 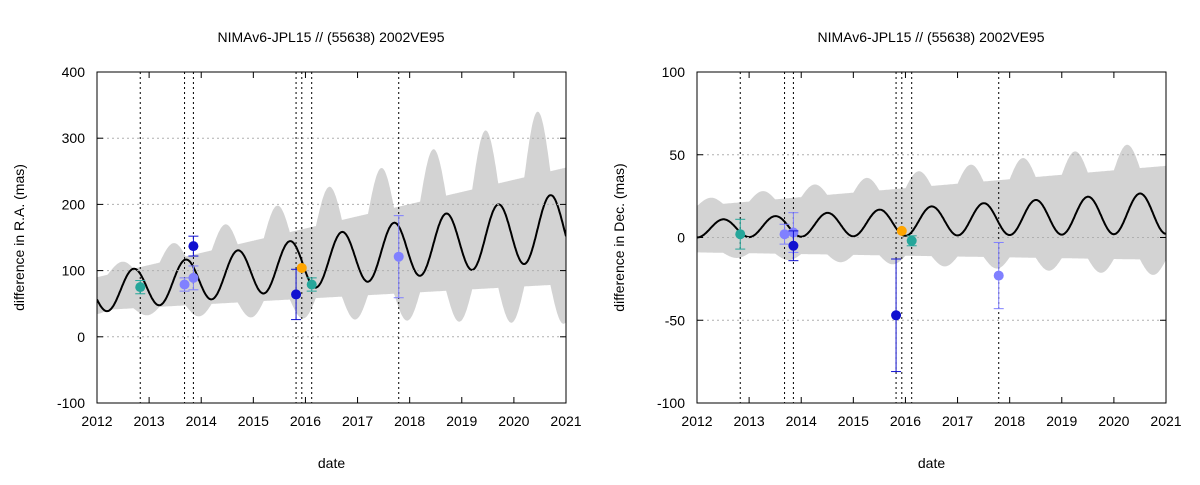 I want to click on y-tick-label: 400, so click(x=74, y=72).